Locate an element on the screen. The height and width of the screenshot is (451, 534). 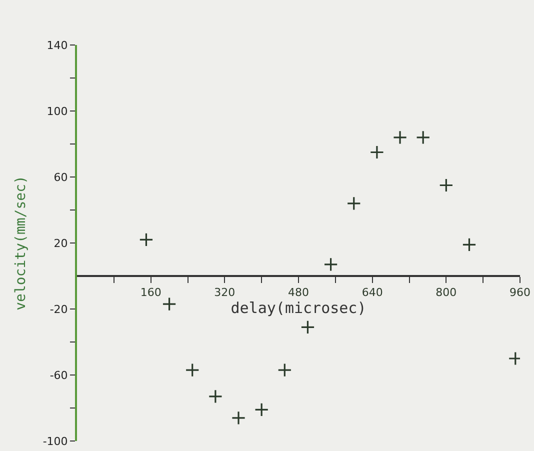
y-tick-label: 60 is located at coordinates (61, 177).